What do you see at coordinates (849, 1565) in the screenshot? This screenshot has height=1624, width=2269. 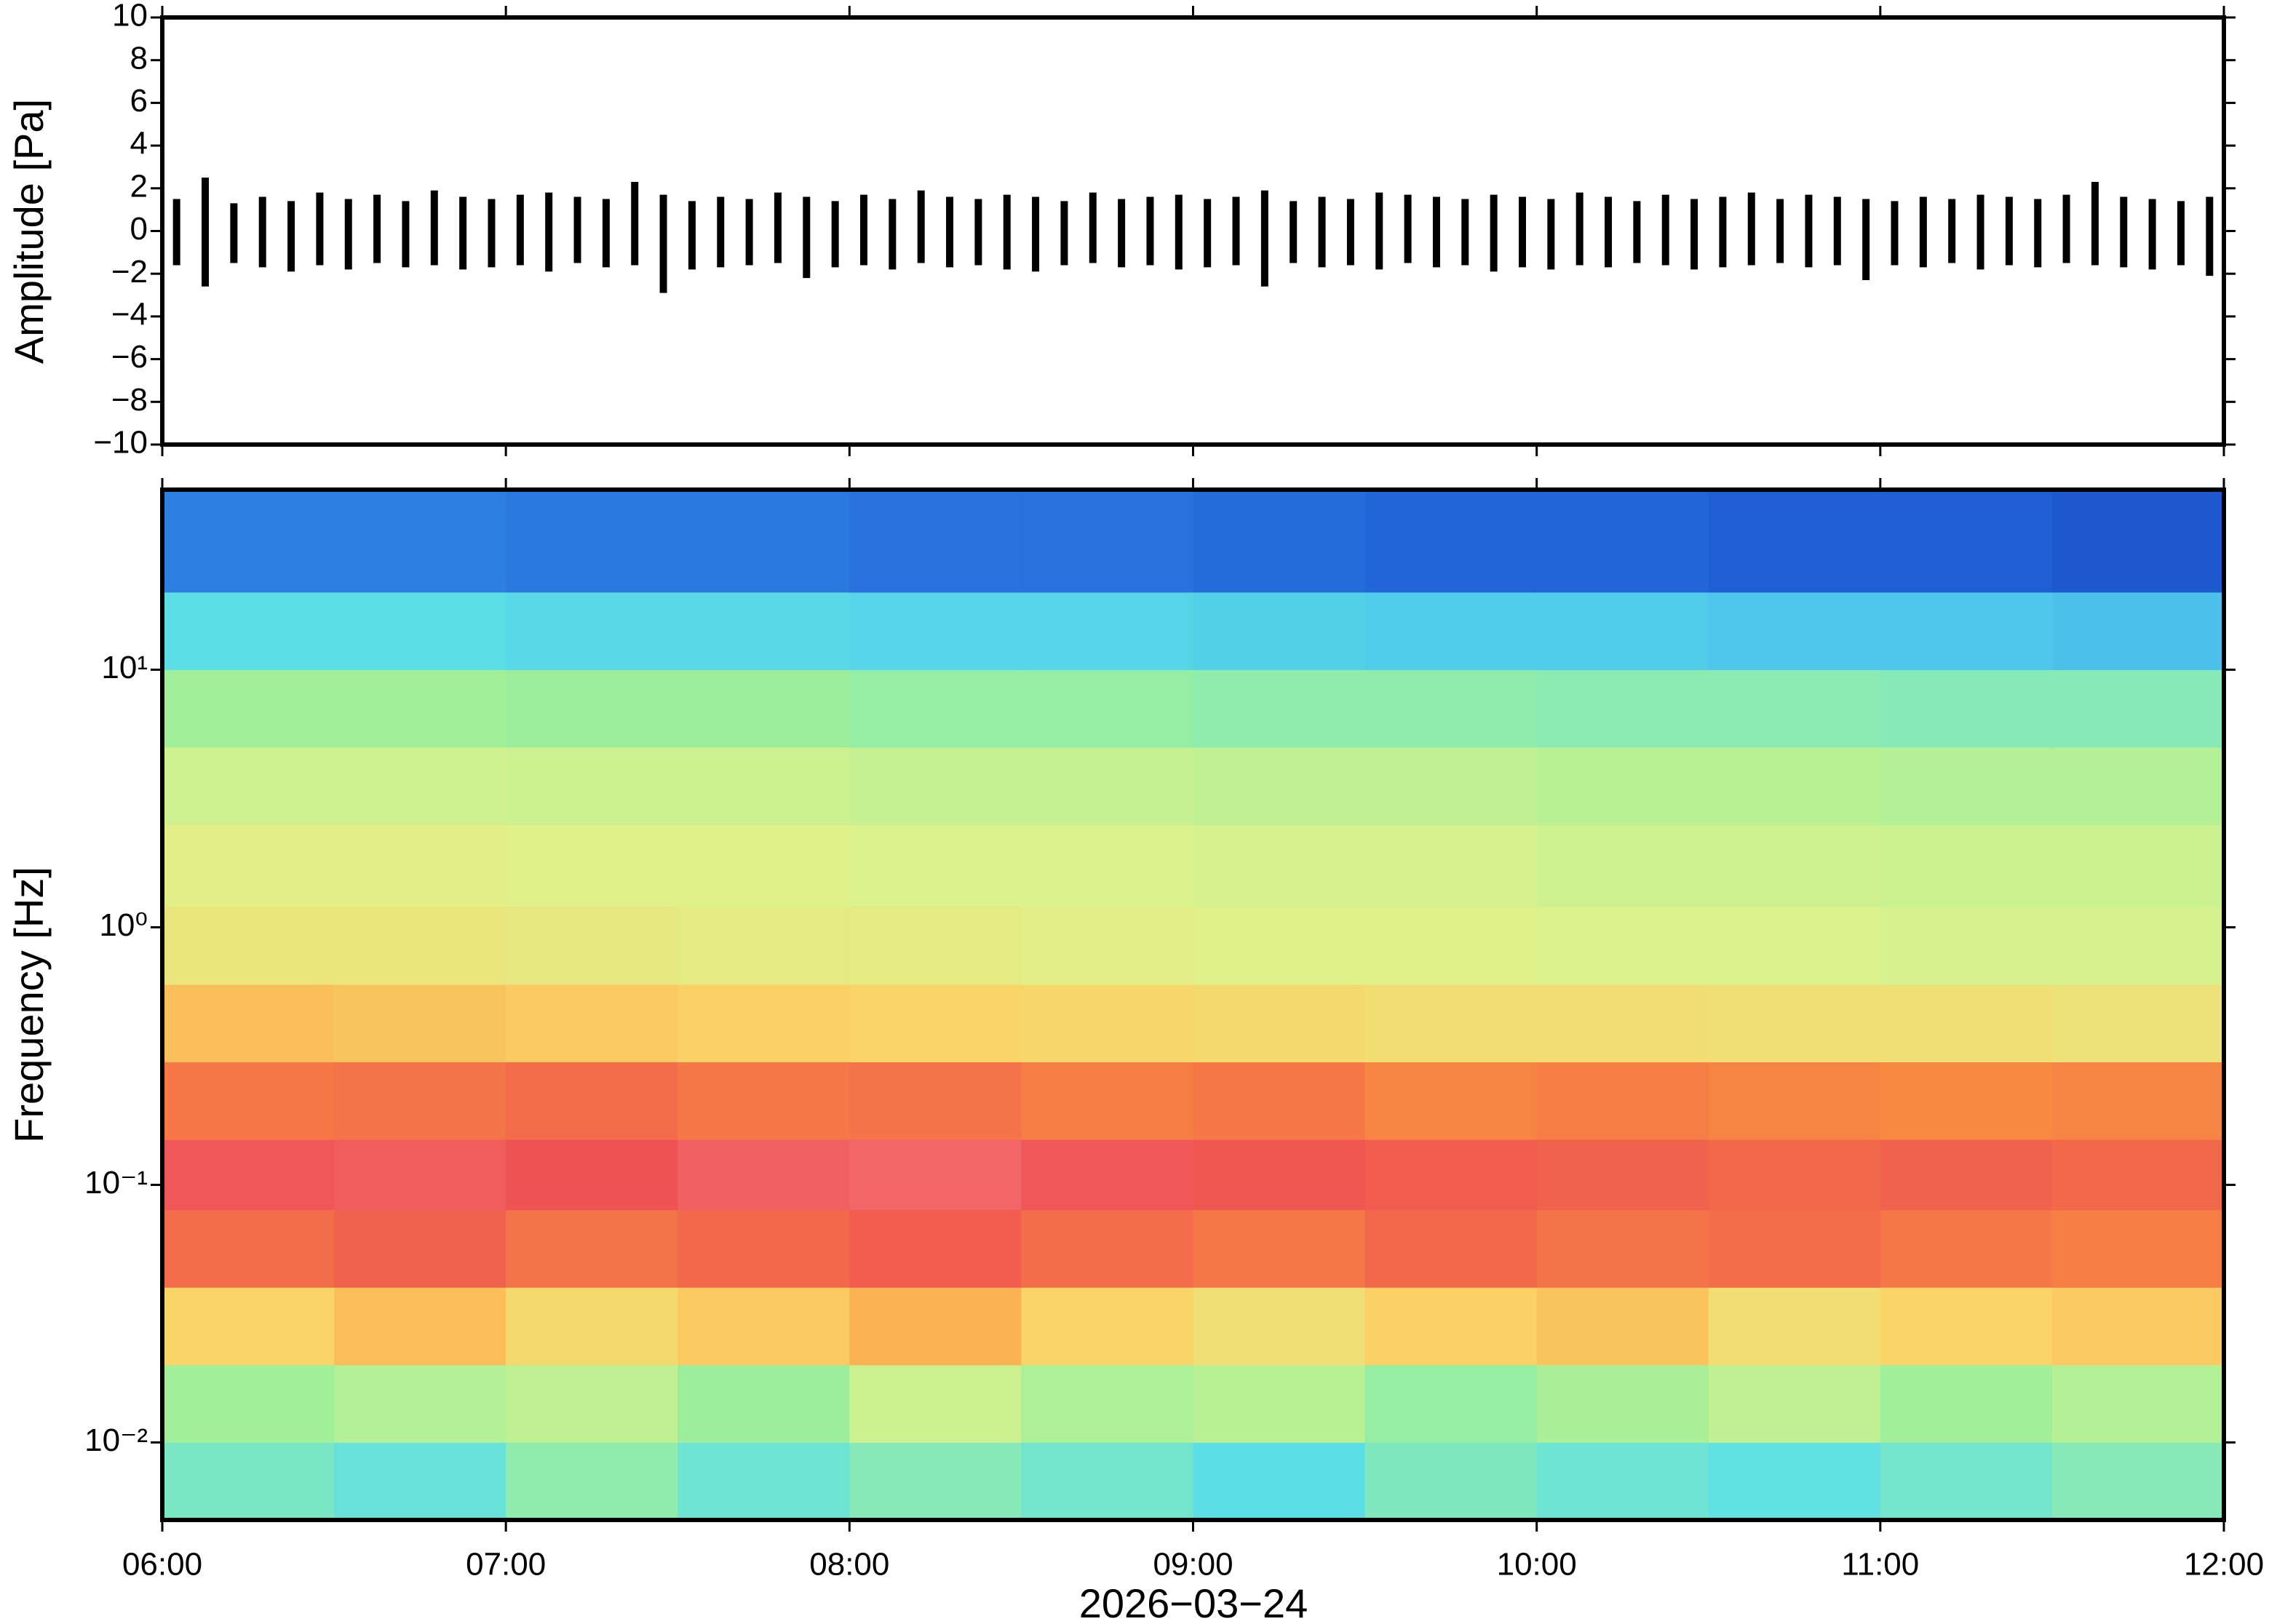 I see `x-tick-label: 08:00` at bounding box center [849, 1565].